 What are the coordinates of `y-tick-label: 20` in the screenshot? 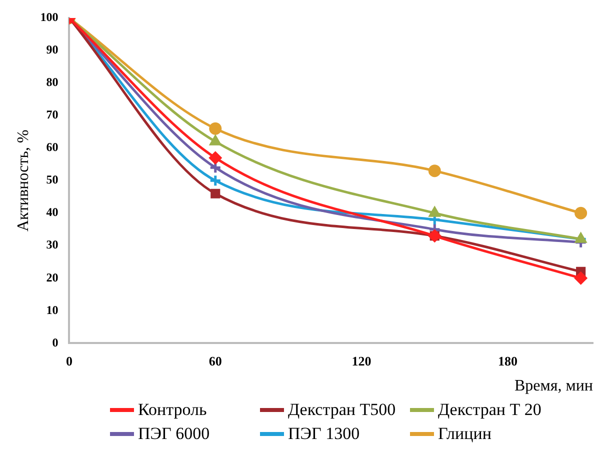 It's located at (52, 277).